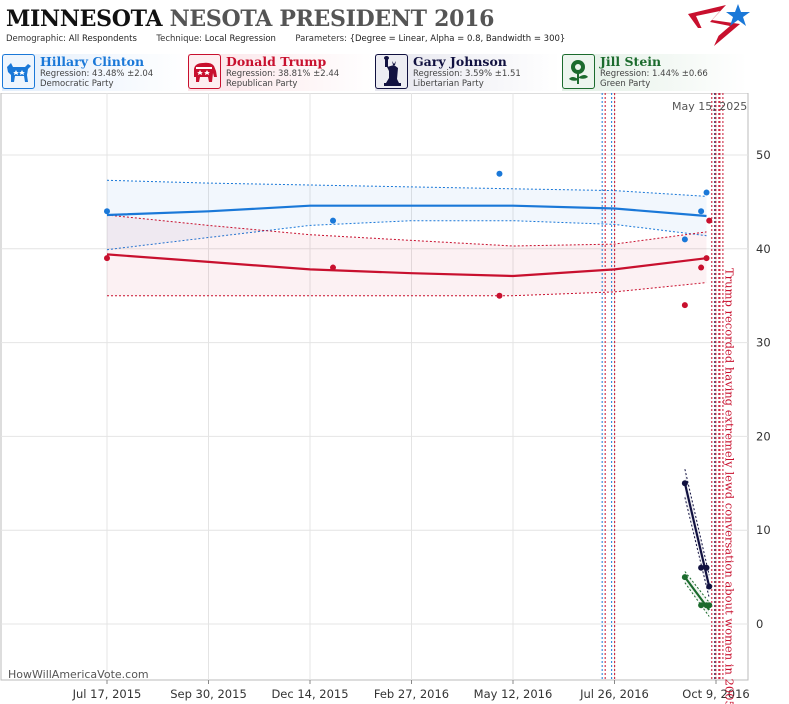  Describe the element at coordinates (18, 71) in the screenshot. I see `donkey-icon` at that location.